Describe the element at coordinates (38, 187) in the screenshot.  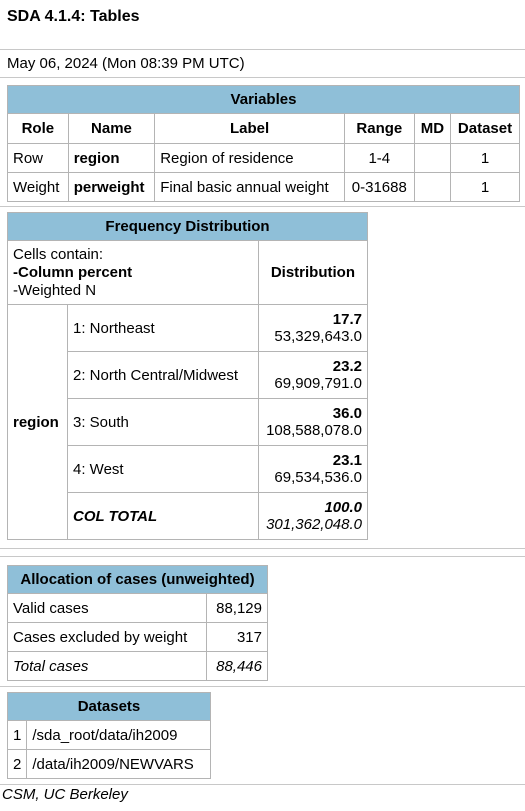
I see `var-role: Weight` at that location.